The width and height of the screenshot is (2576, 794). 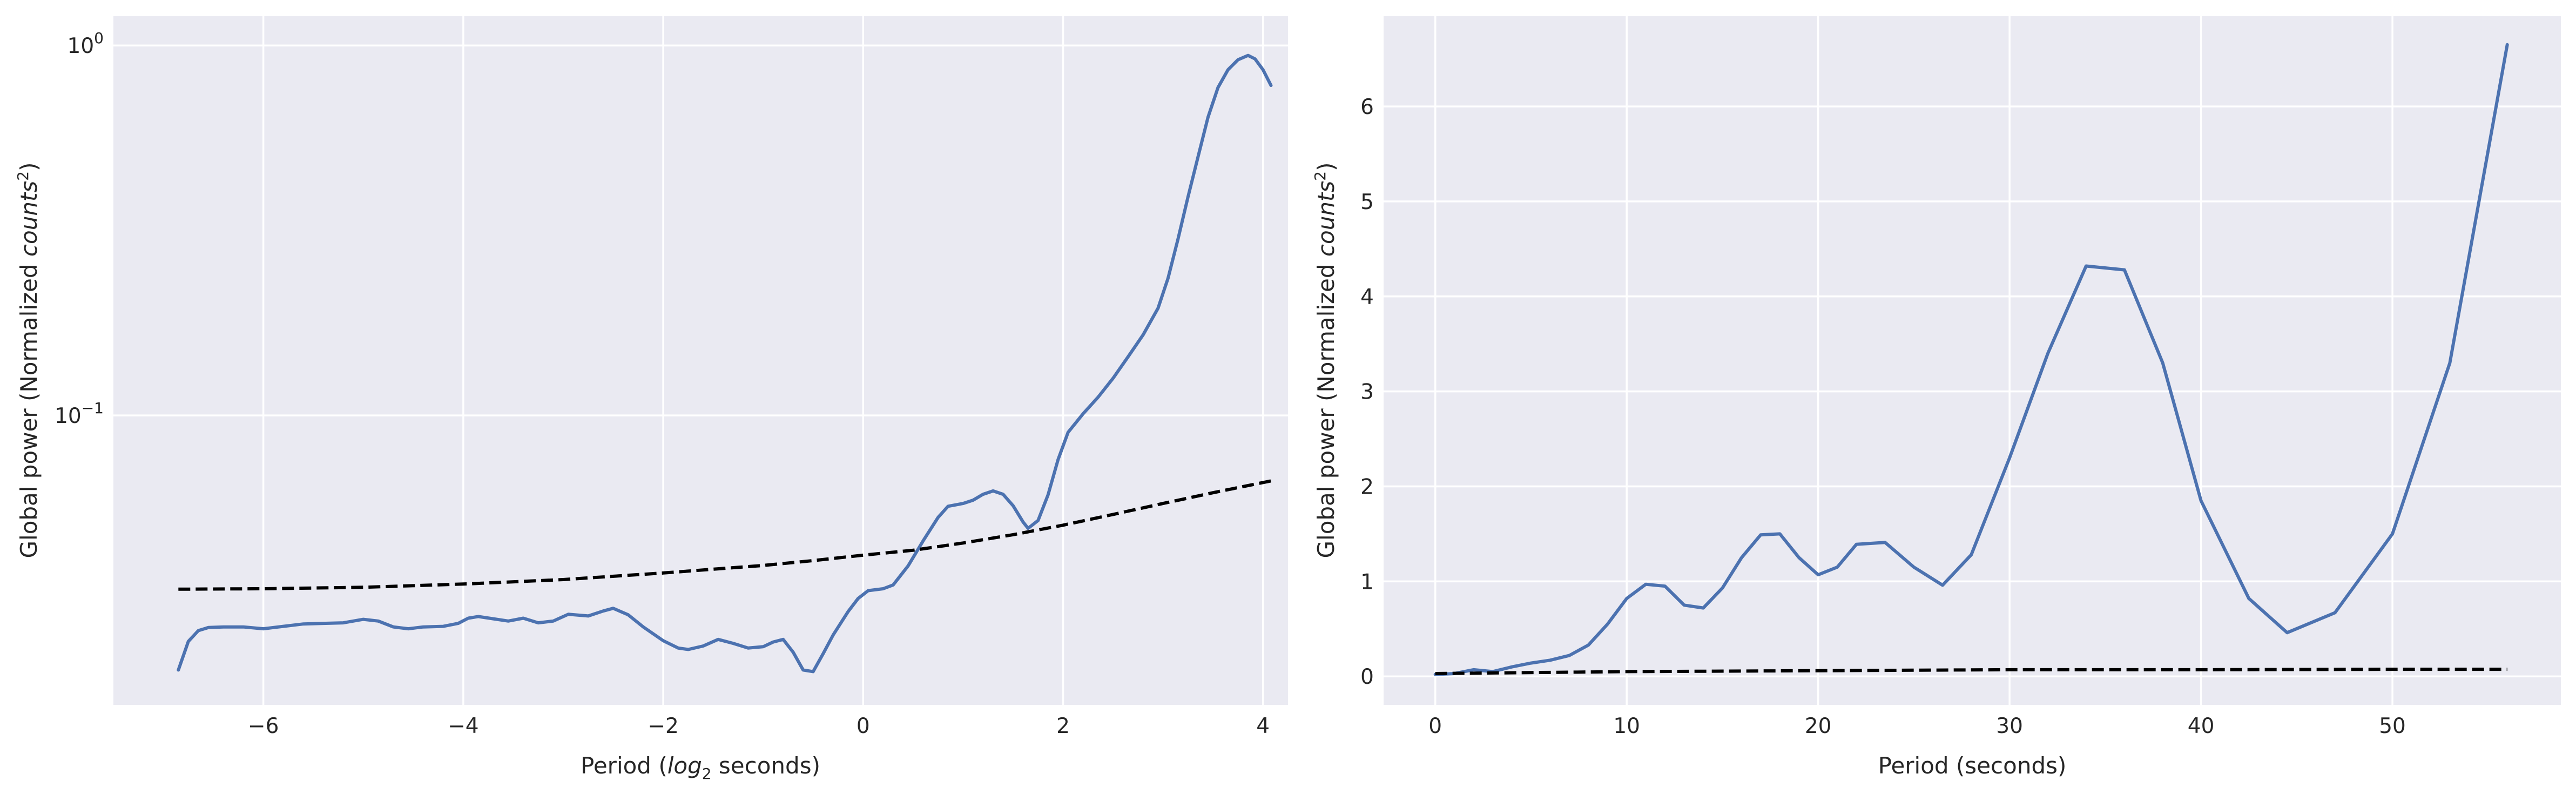 What do you see at coordinates (463, 726) in the screenshot?
I see `left-x-tick-label: −4` at bounding box center [463, 726].